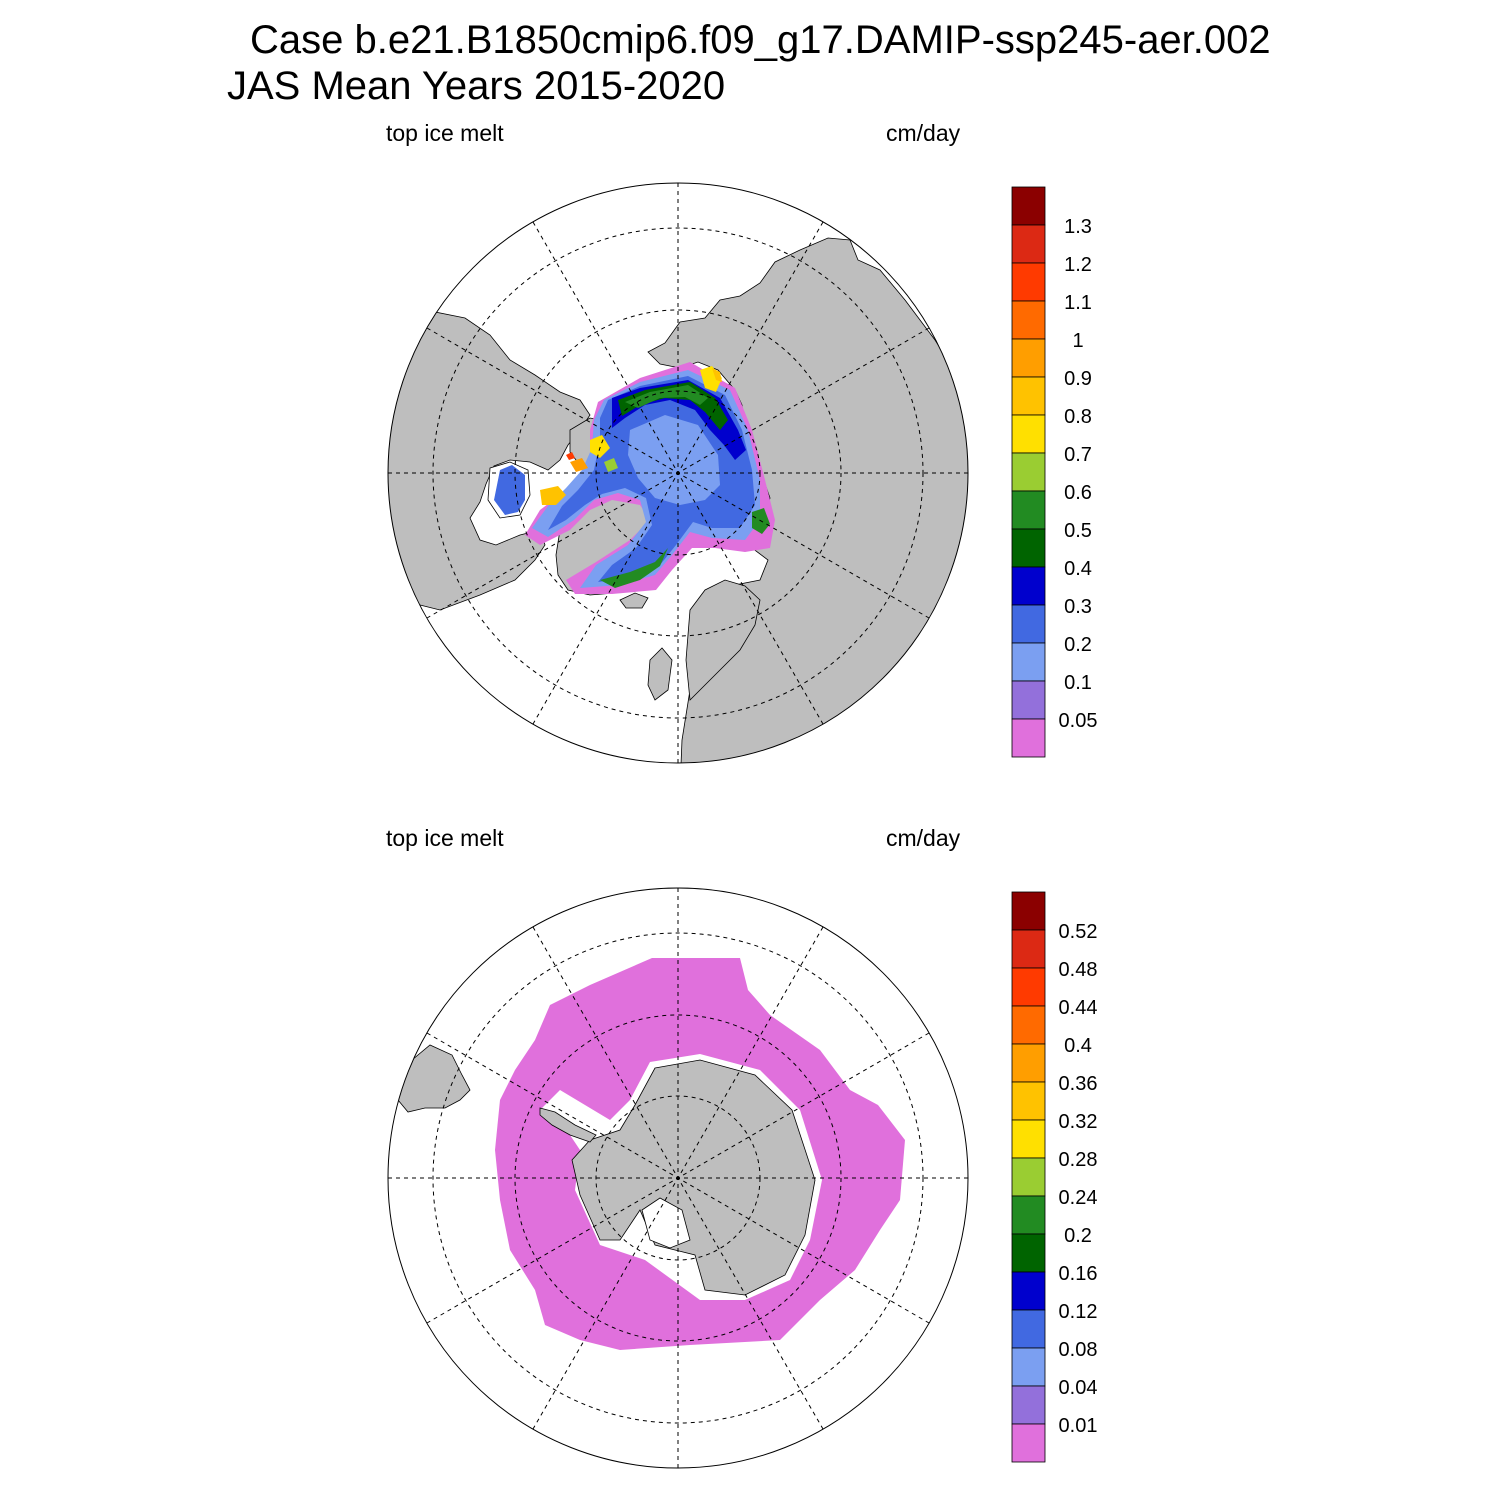  What do you see at coordinates (1078, 1008) in the screenshot?
I see `colorbar-tick-label: 0.44` at bounding box center [1078, 1008].